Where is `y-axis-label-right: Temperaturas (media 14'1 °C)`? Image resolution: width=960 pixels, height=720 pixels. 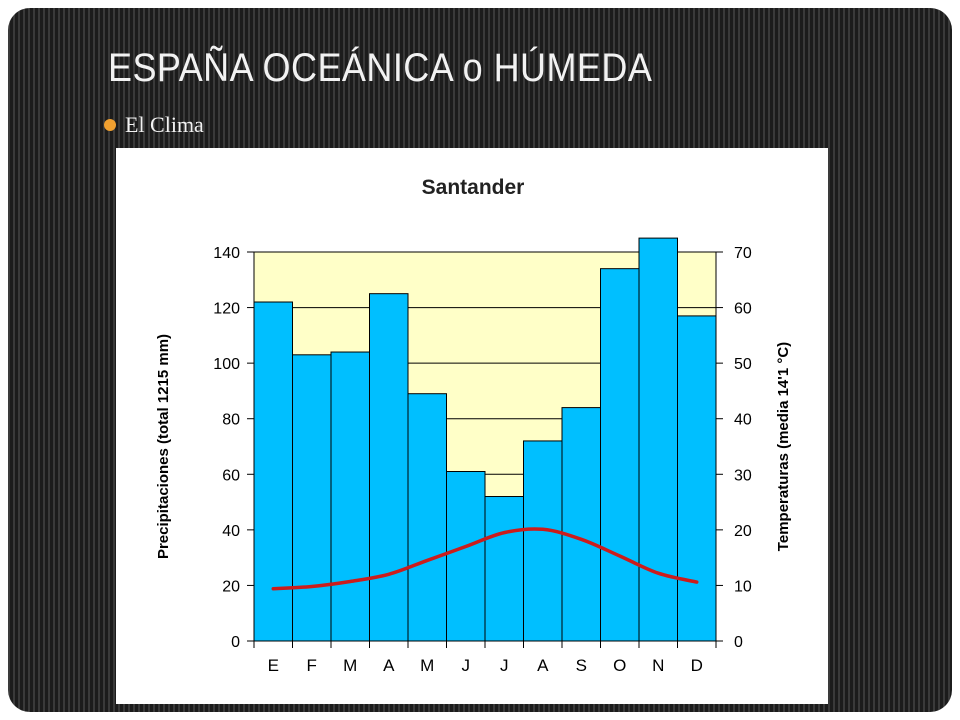
y-axis-label-right: Temperaturas (media 14'1 °C) is located at coordinates (783, 446).